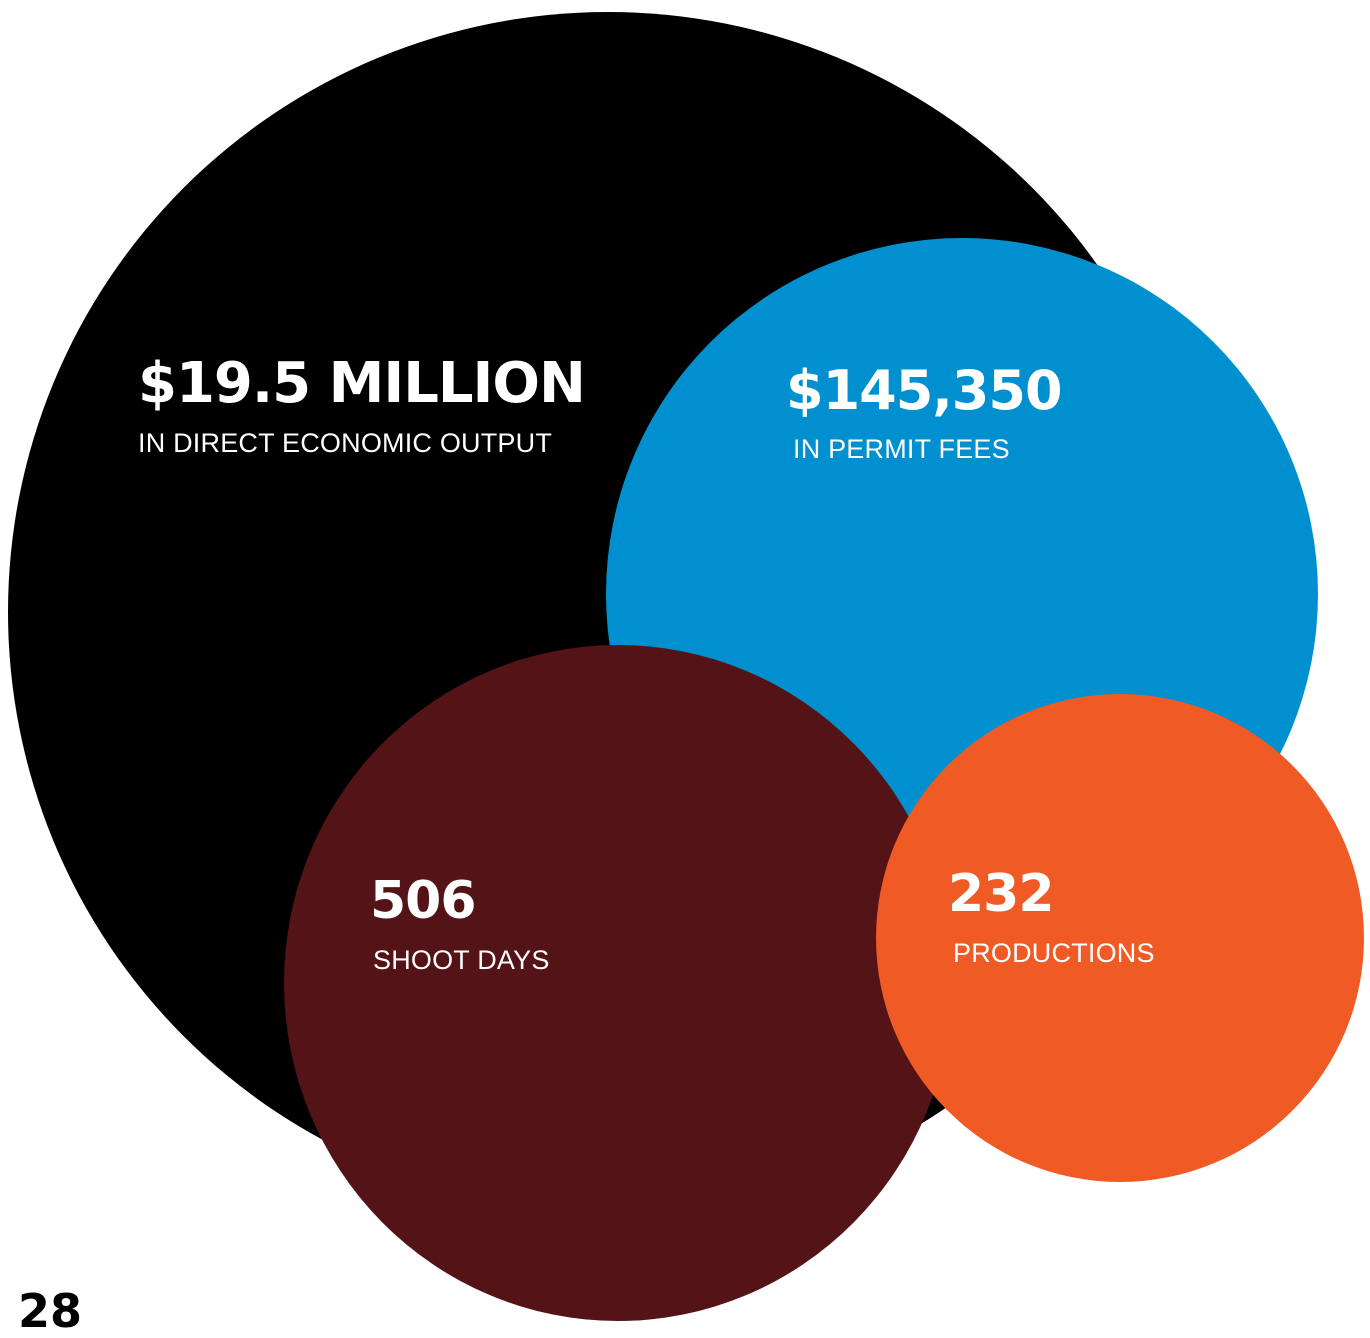  Describe the element at coordinates (362, 383) in the screenshot. I see `economic-output-value: $19.5 MILLION` at that location.